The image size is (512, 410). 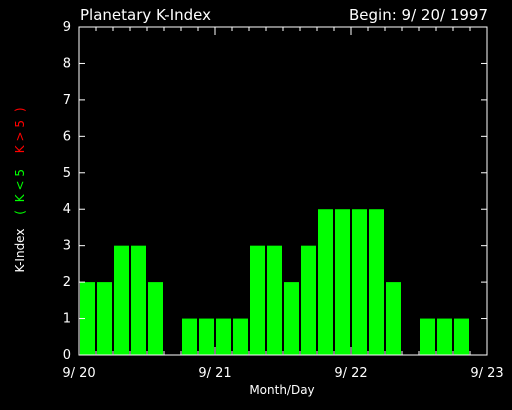 I want to click on begin-date-label: Begin: 9/ 20/ 1997, so click(x=418, y=15).